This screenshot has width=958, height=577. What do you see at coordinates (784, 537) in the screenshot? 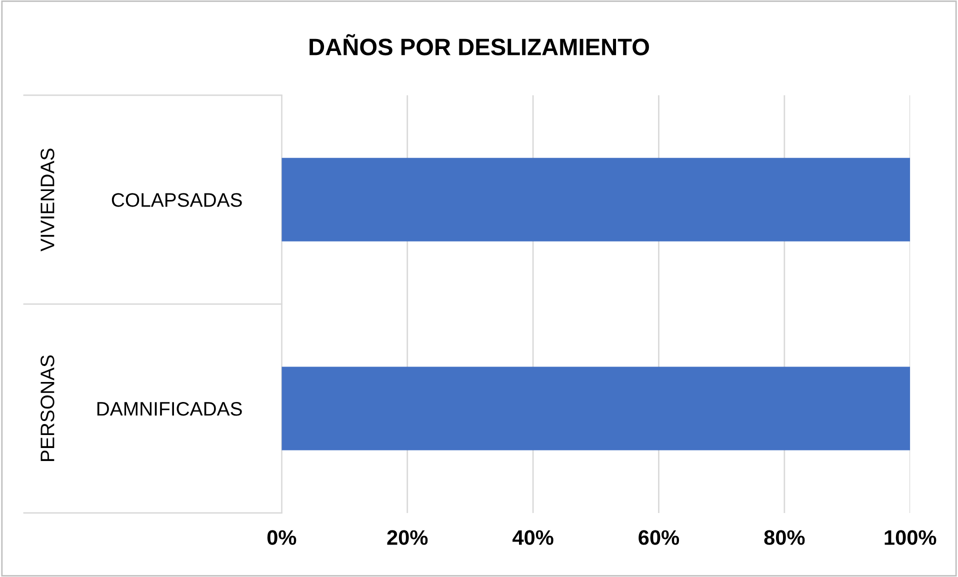
I see `x-tick-label: 80%` at bounding box center [784, 537].